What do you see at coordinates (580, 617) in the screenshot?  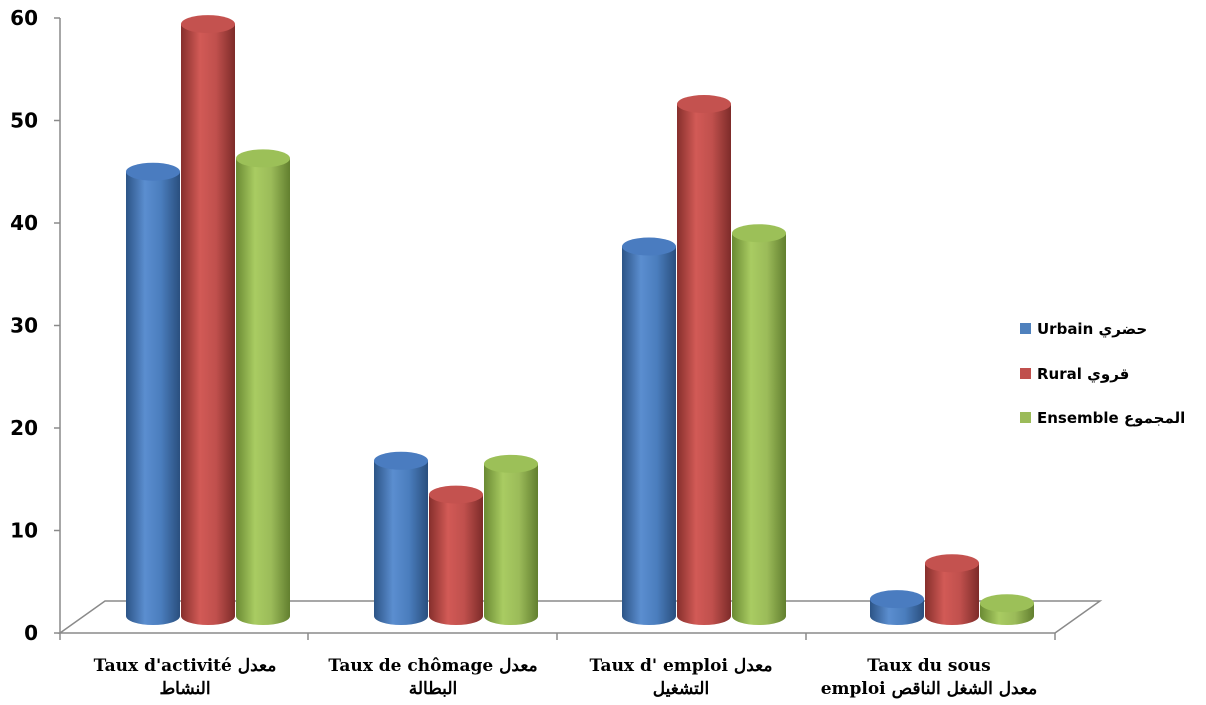 I see `chart-floor` at bounding box center [580, 617].